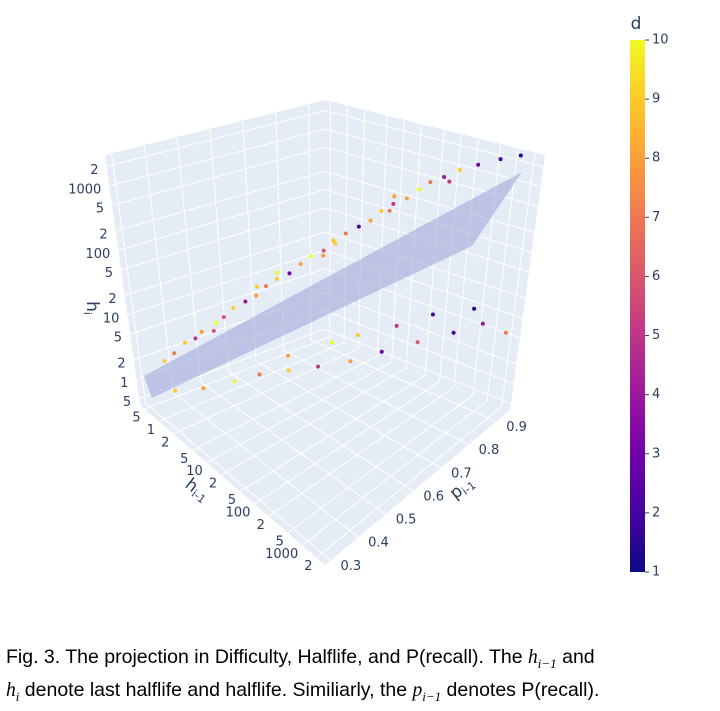  Describe the element at coordinates (656, 394) in the screenshot. I see `colorbar-tick-label: 4` at that location.